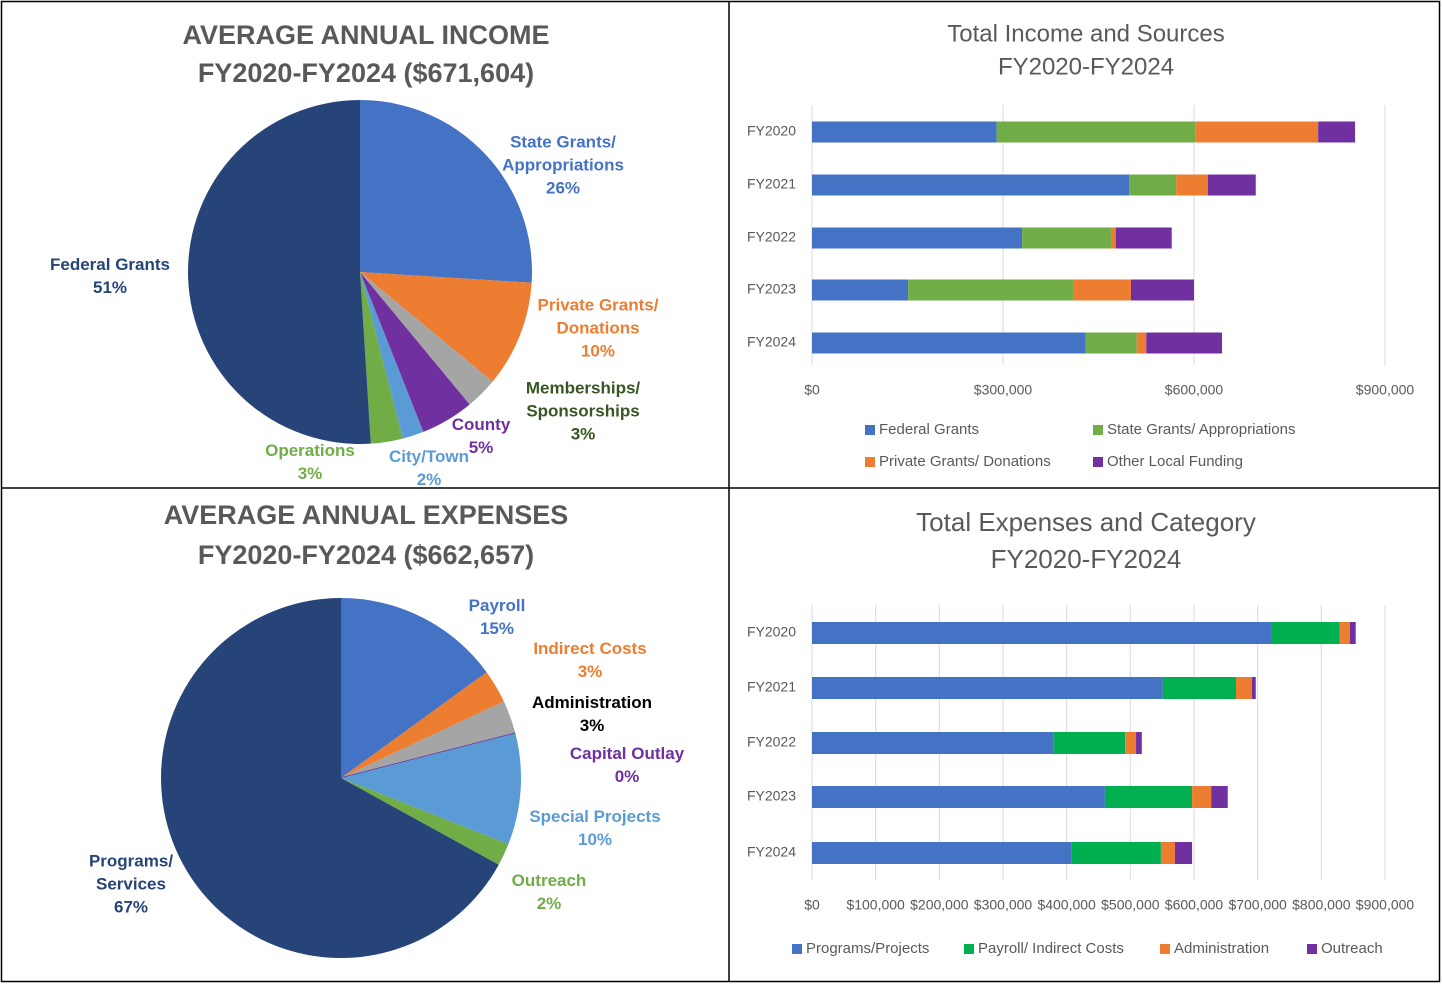  I want to click on slice-name: Outreach, so click(549, 880).